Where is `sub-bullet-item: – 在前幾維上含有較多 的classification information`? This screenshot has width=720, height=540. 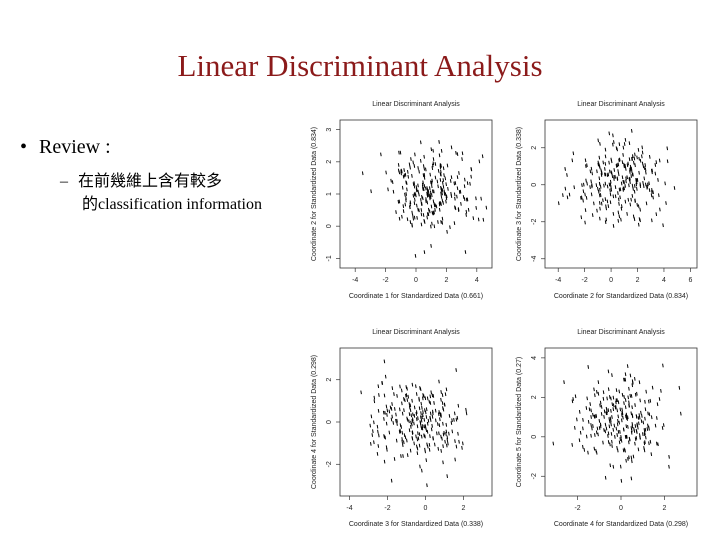 sub-bullet-item: – 在前幾維上含有較多 的classification information is located at coordinates (161, 193).